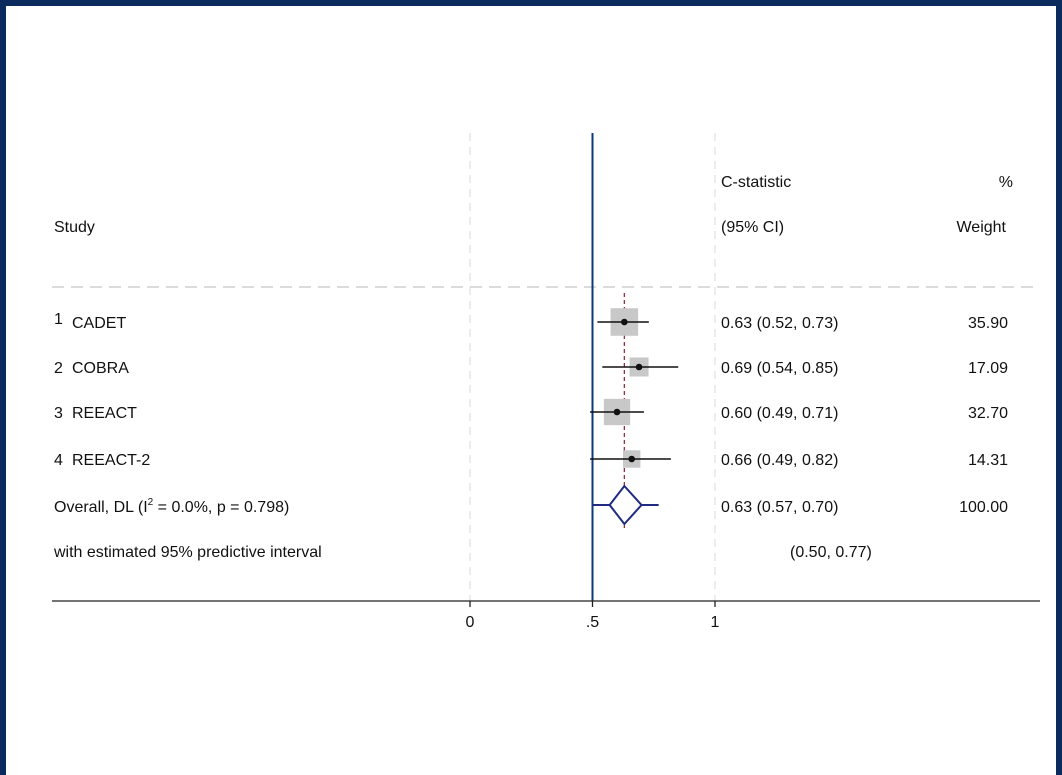  Describe the element at coordinates (988, 368) in the screenshot. I see `study-weight: 17.09` at that location.